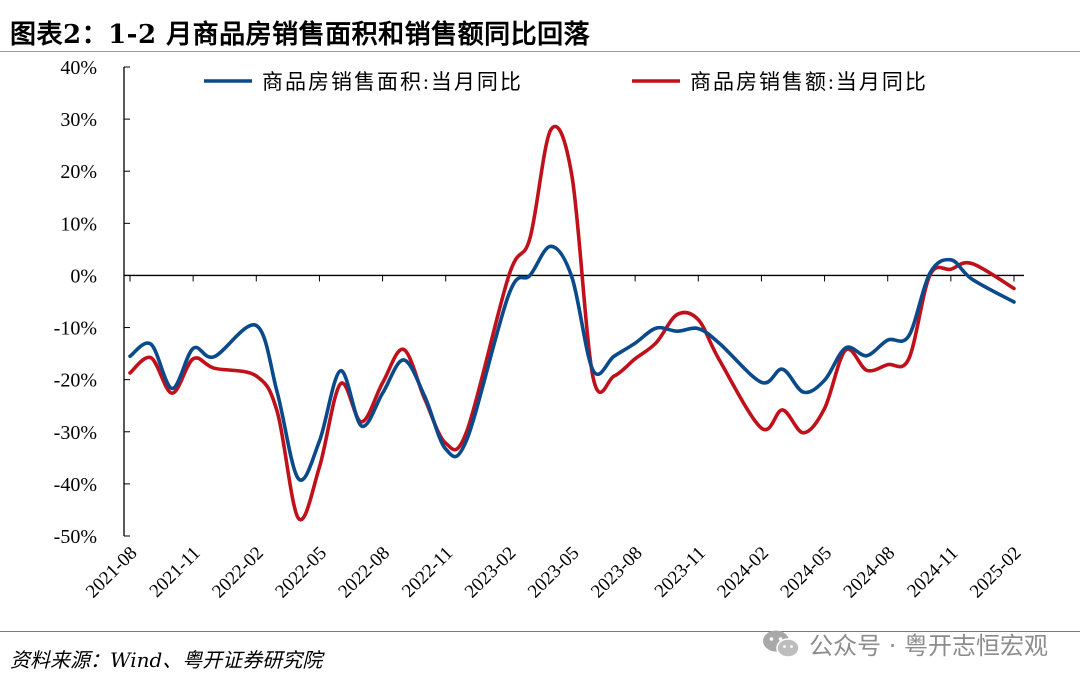 The image size is (1080, 688). I want to click on chart-title: 图表2：1-2 月商品房销售面积和销售额同比回落, so click(300, 35).